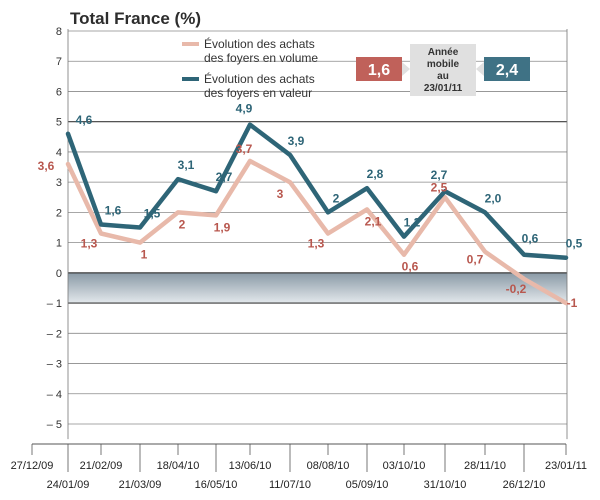  Describe the element at coordinates (367, 485) in the screenshot. I see `x-tick-label: 05/09/10` at that location.